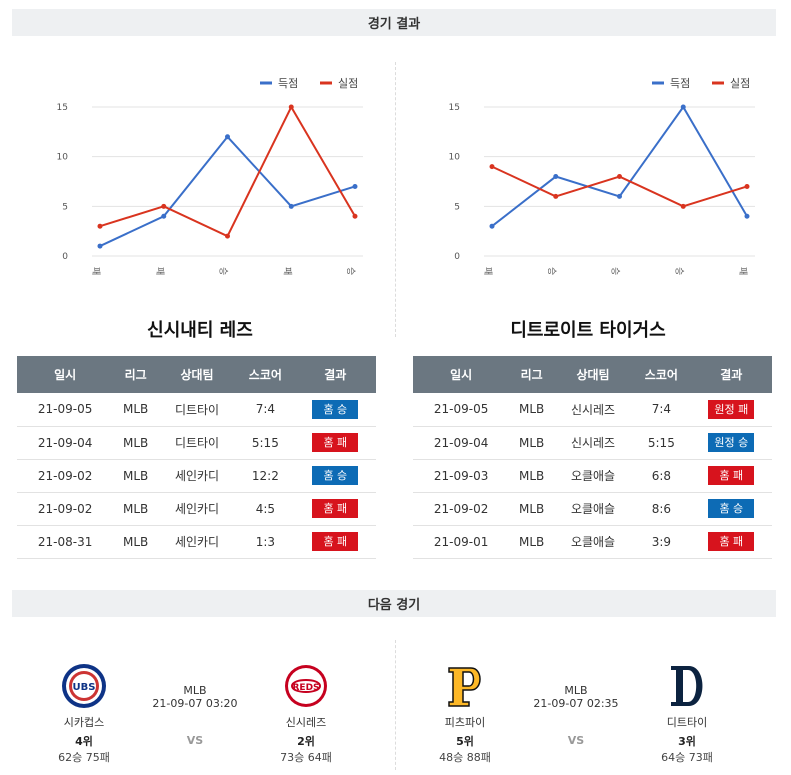 The image size is (791, 775). I want to click on legend-label: 실점, so click(740, 83).